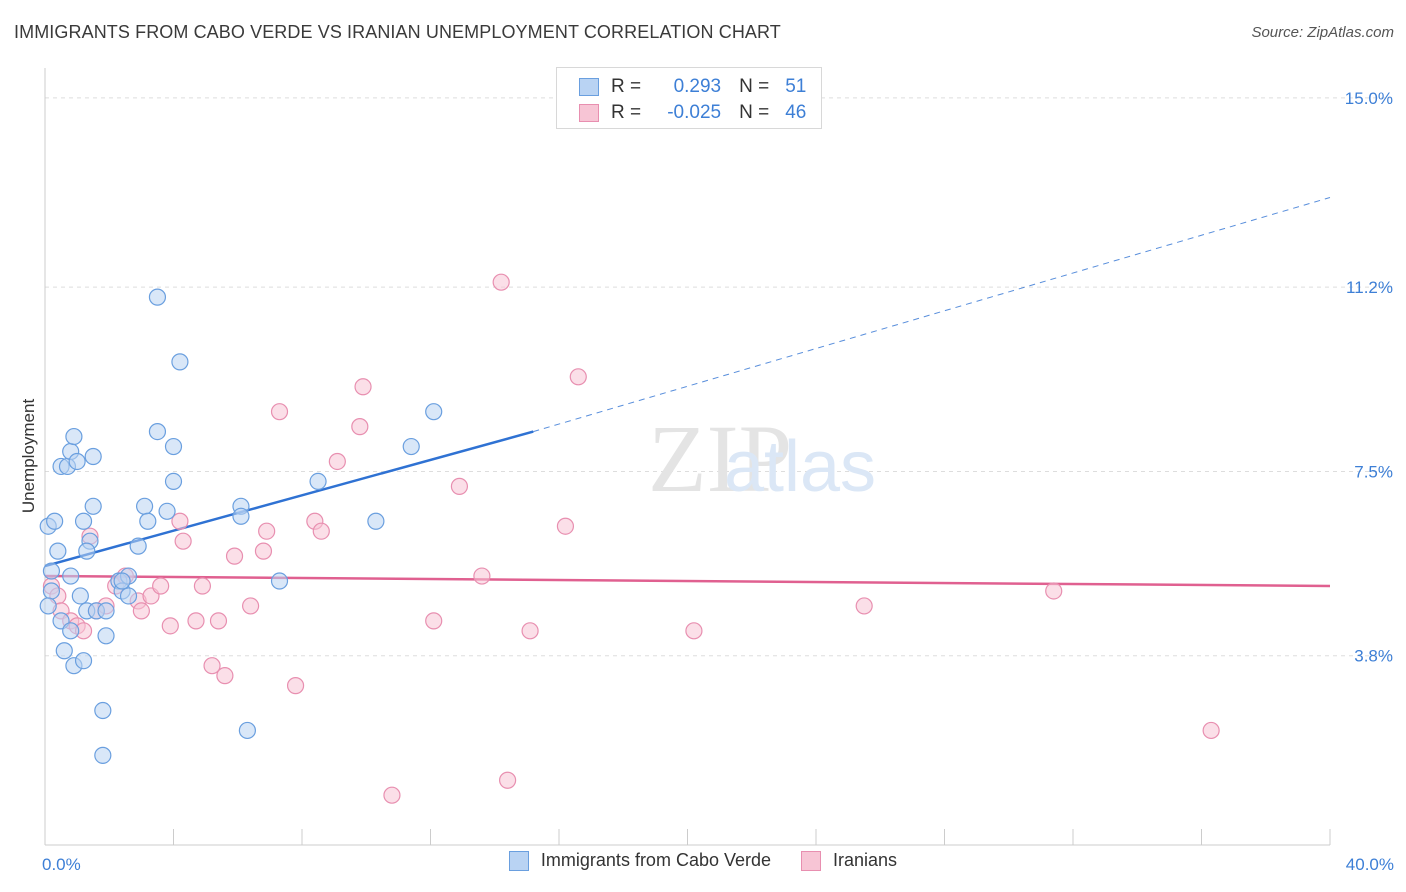 The height and width of the screenshot is (892, 1406). Describe the element at coordinates (1370, 864) in the screenshot. I see `x-tick-label-1: 40.0%` at that location.